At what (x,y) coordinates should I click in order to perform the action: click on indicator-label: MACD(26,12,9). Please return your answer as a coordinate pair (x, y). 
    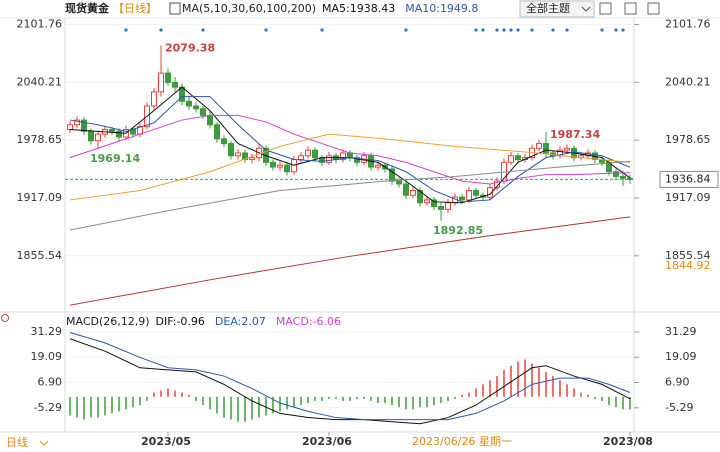
    Looking at the image, I should click on (108, 321).